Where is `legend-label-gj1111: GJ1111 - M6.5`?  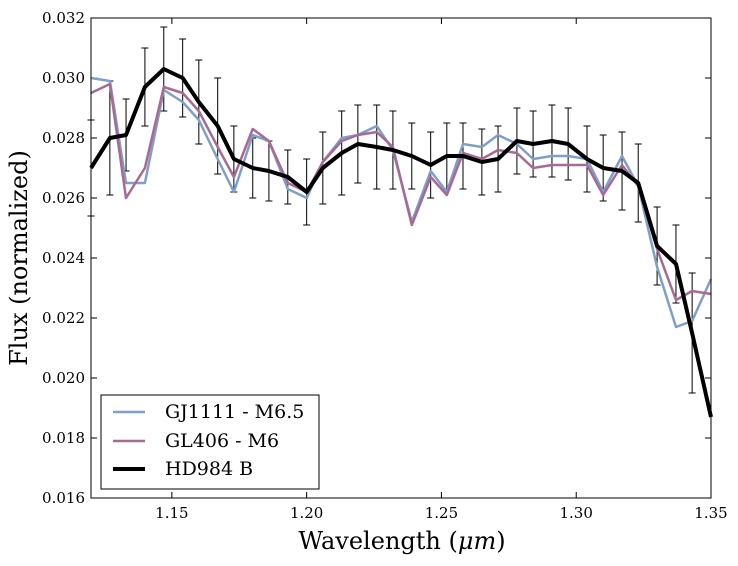 legend-label-gj1111: GJ1111 - M6.5 is located at coordinates (234, 412).